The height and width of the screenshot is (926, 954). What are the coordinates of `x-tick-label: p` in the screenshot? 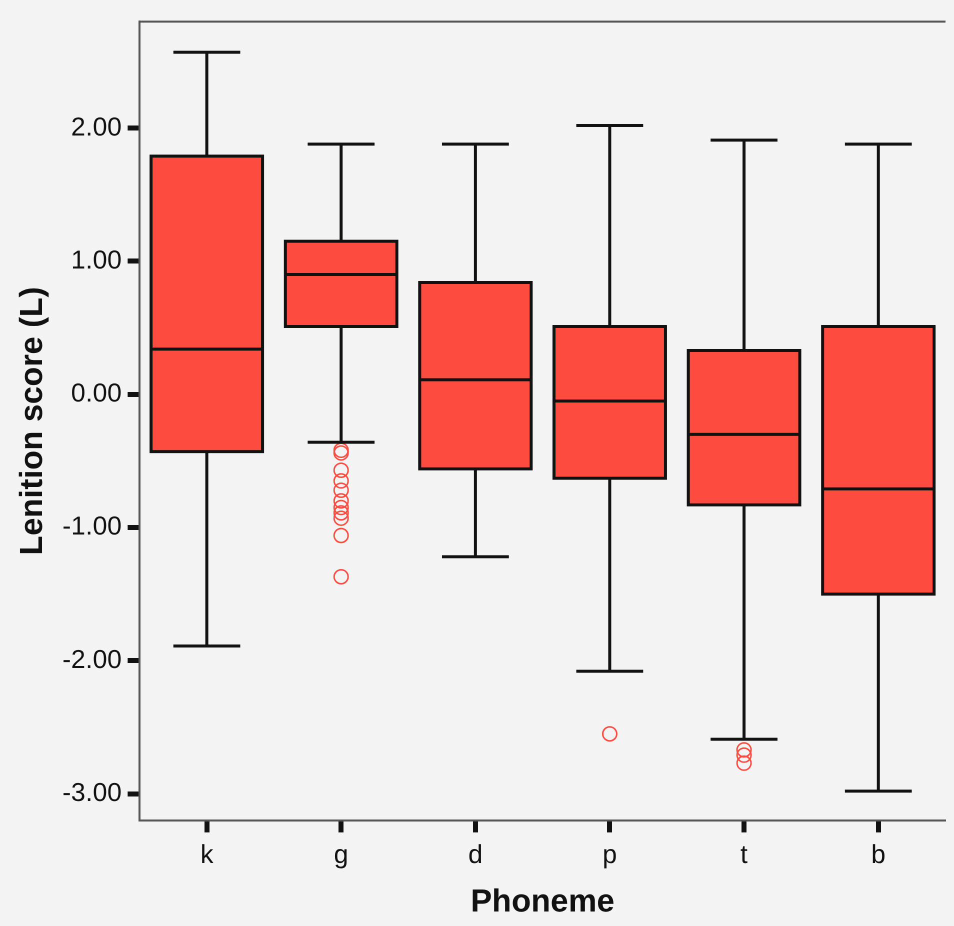 It's located at (609, 854).